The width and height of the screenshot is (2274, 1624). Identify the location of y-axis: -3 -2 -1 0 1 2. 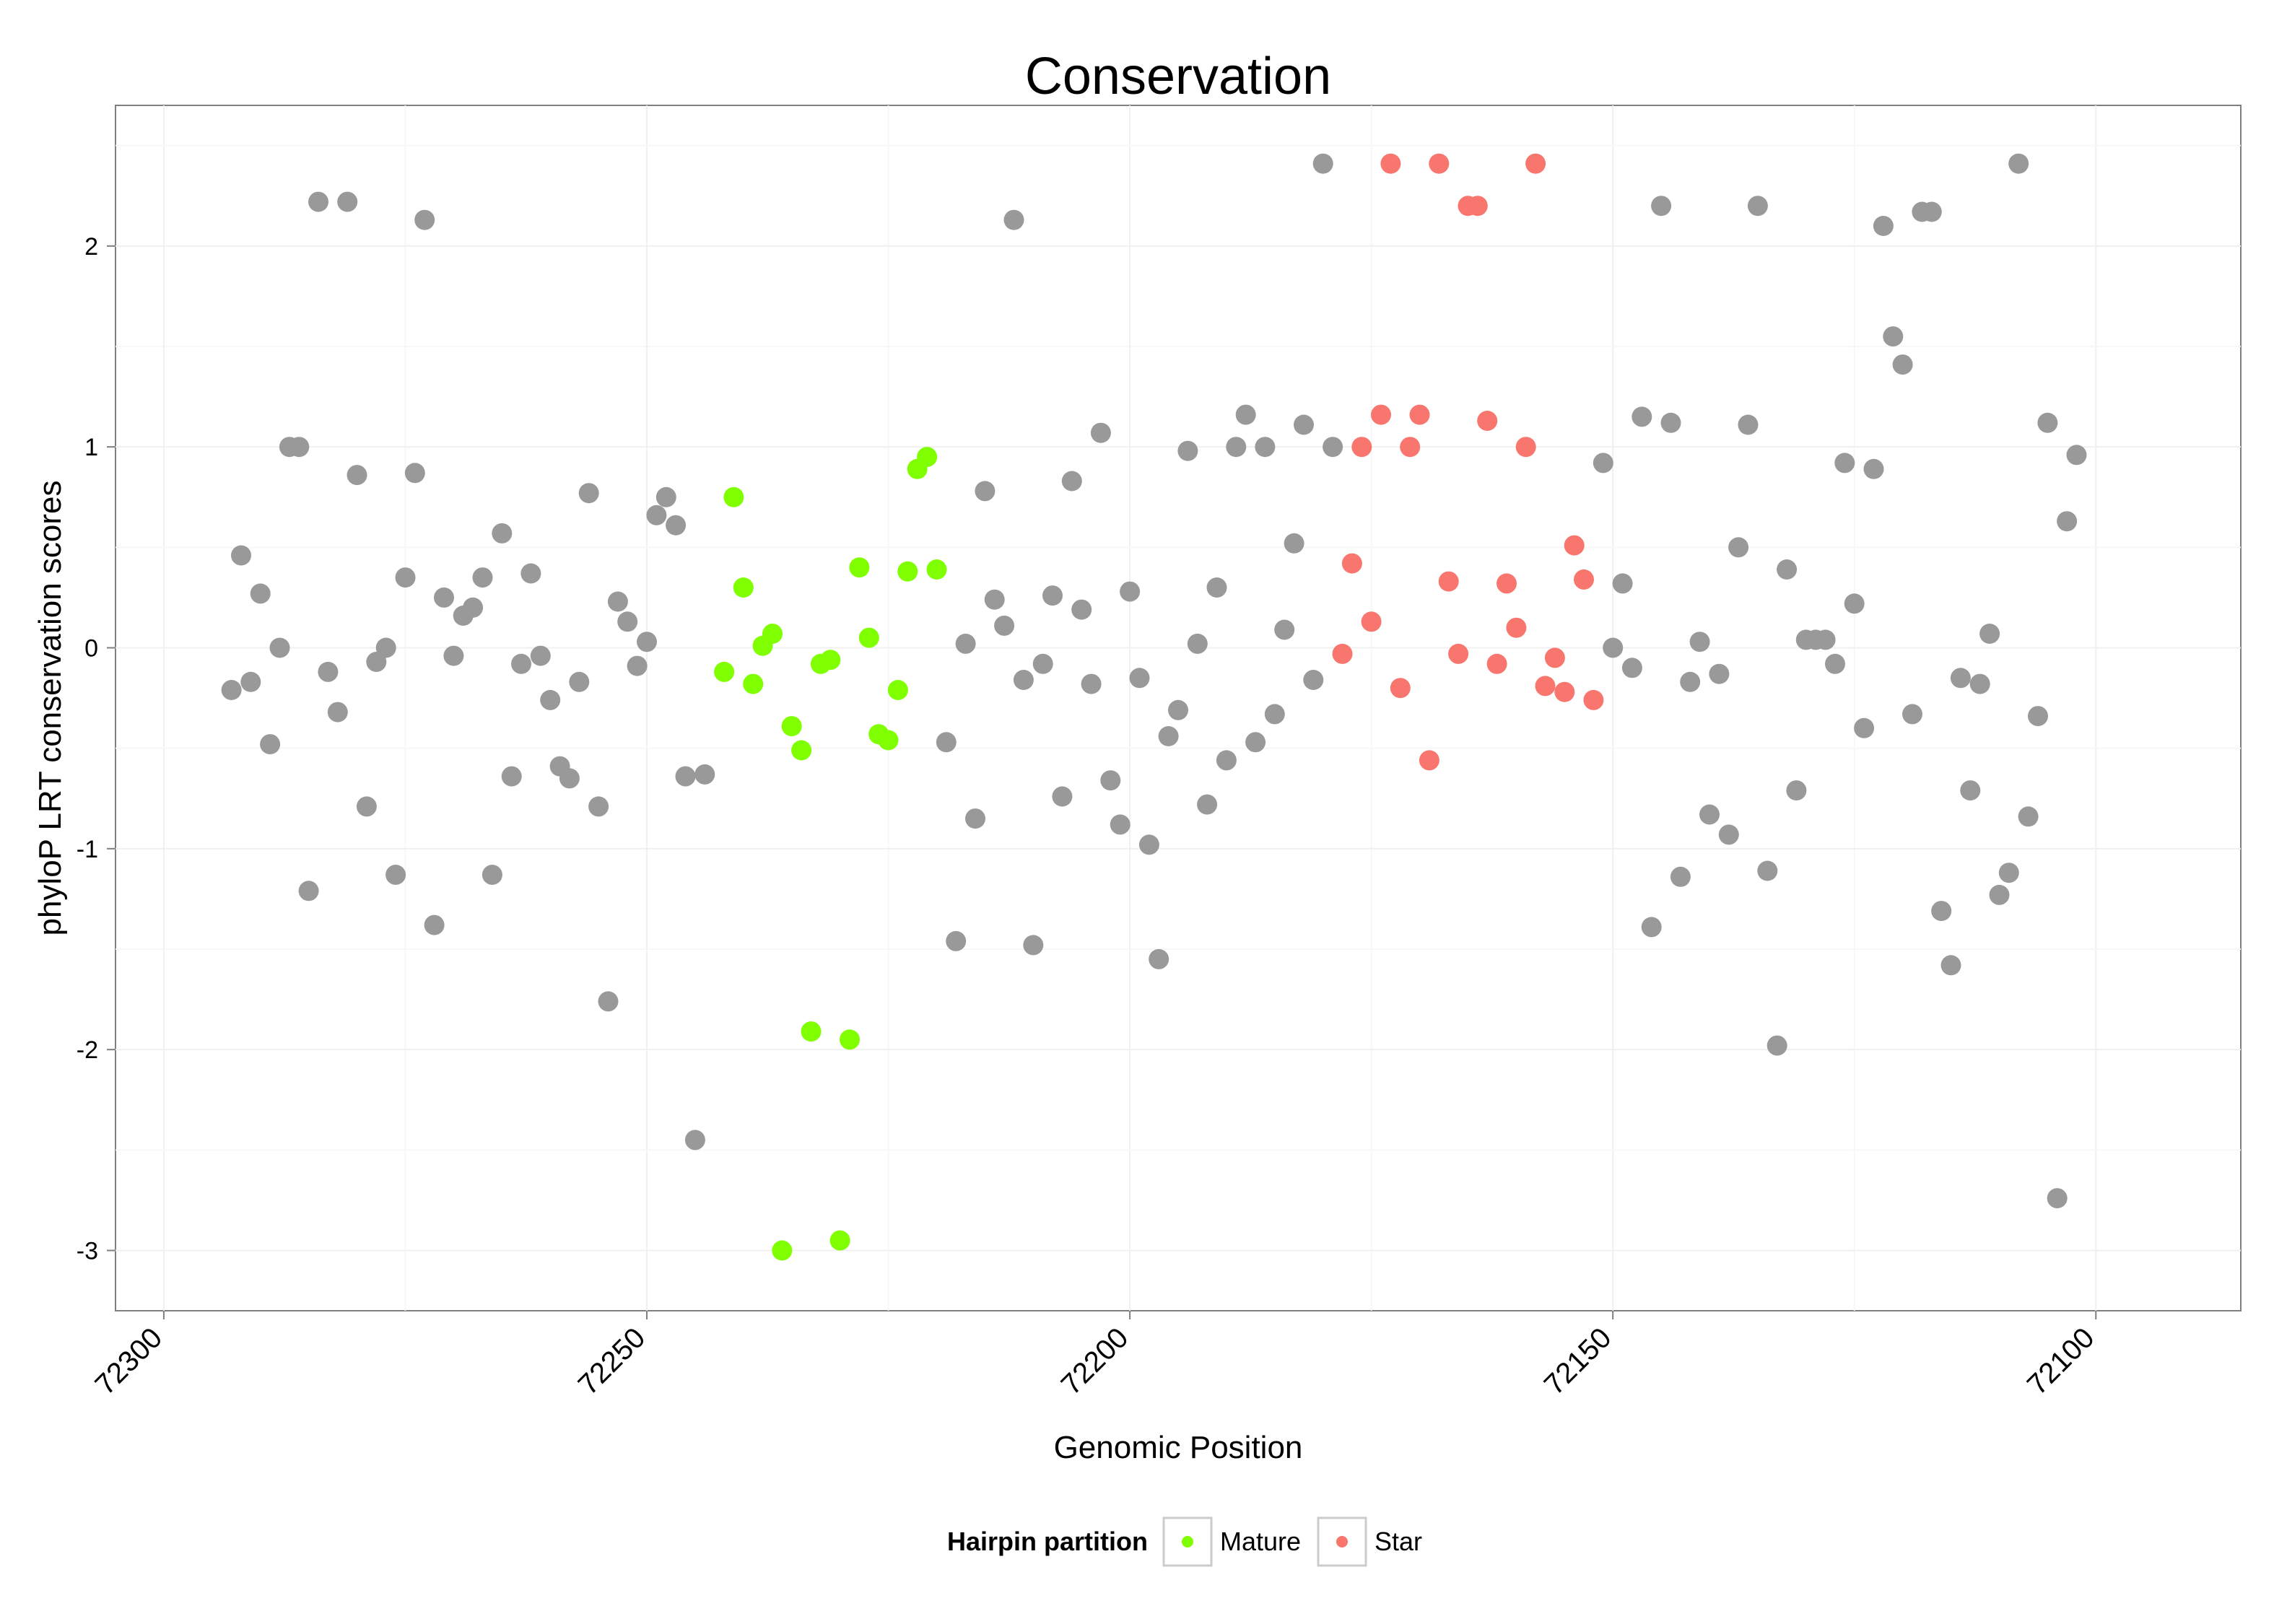
(97, 749).